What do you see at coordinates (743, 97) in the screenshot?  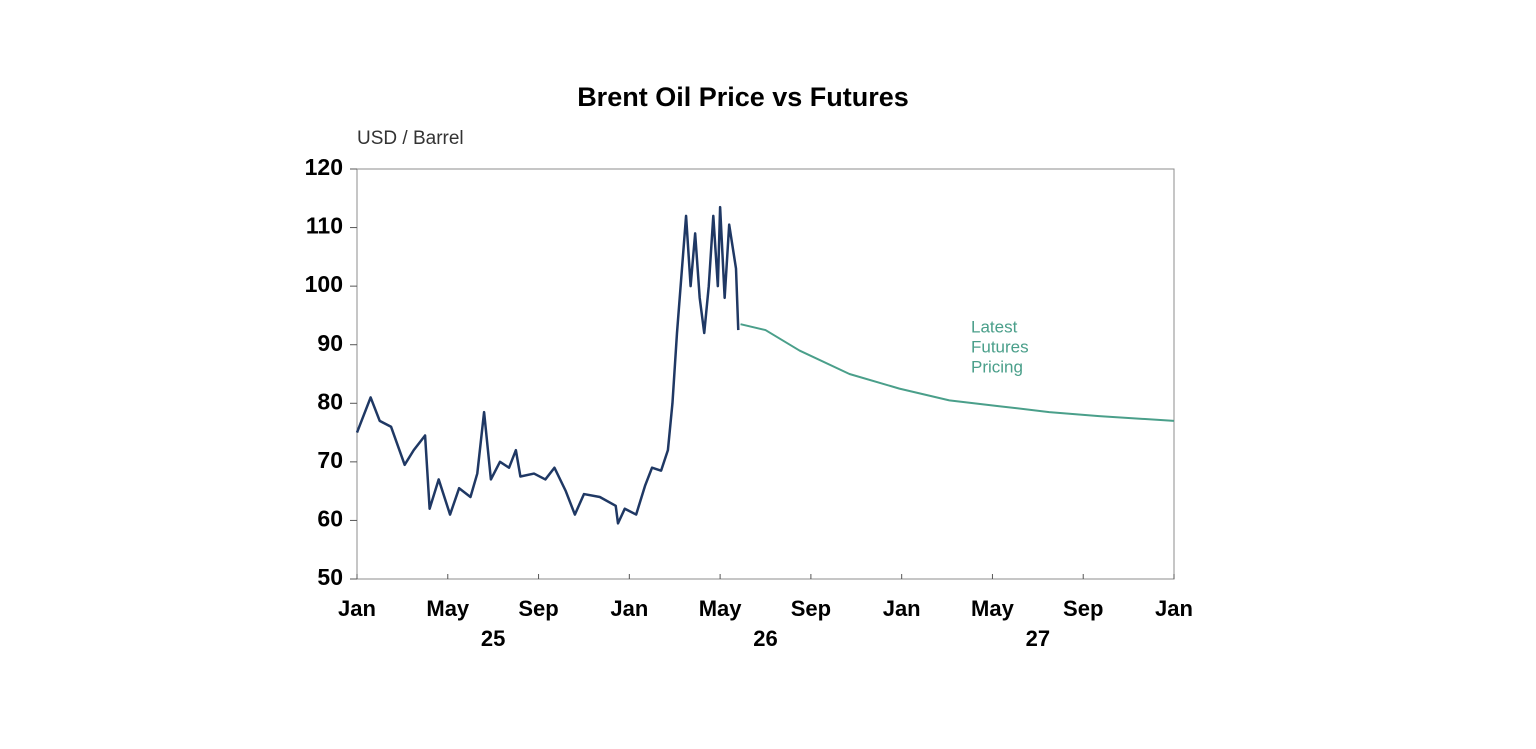 I see `chart-title: Brent Oil Price vs Futures` at bounding box center [743, 97].